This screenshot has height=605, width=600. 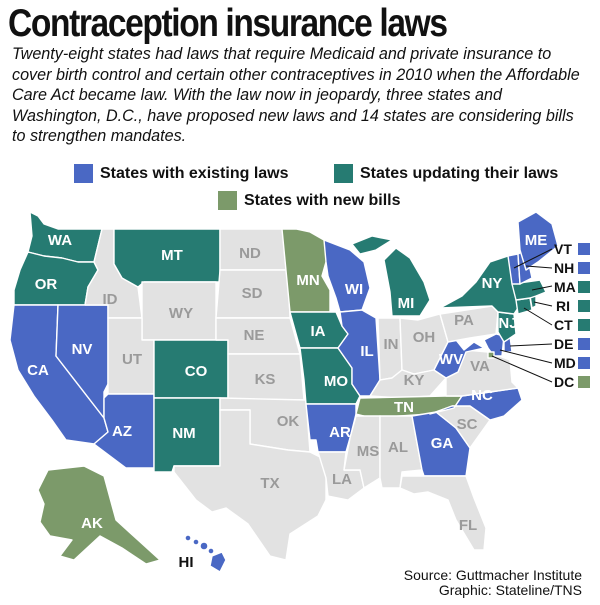 I want to click on side-legend: VT NH MA RI CT DE MD DC, so click(x=572, y=315).